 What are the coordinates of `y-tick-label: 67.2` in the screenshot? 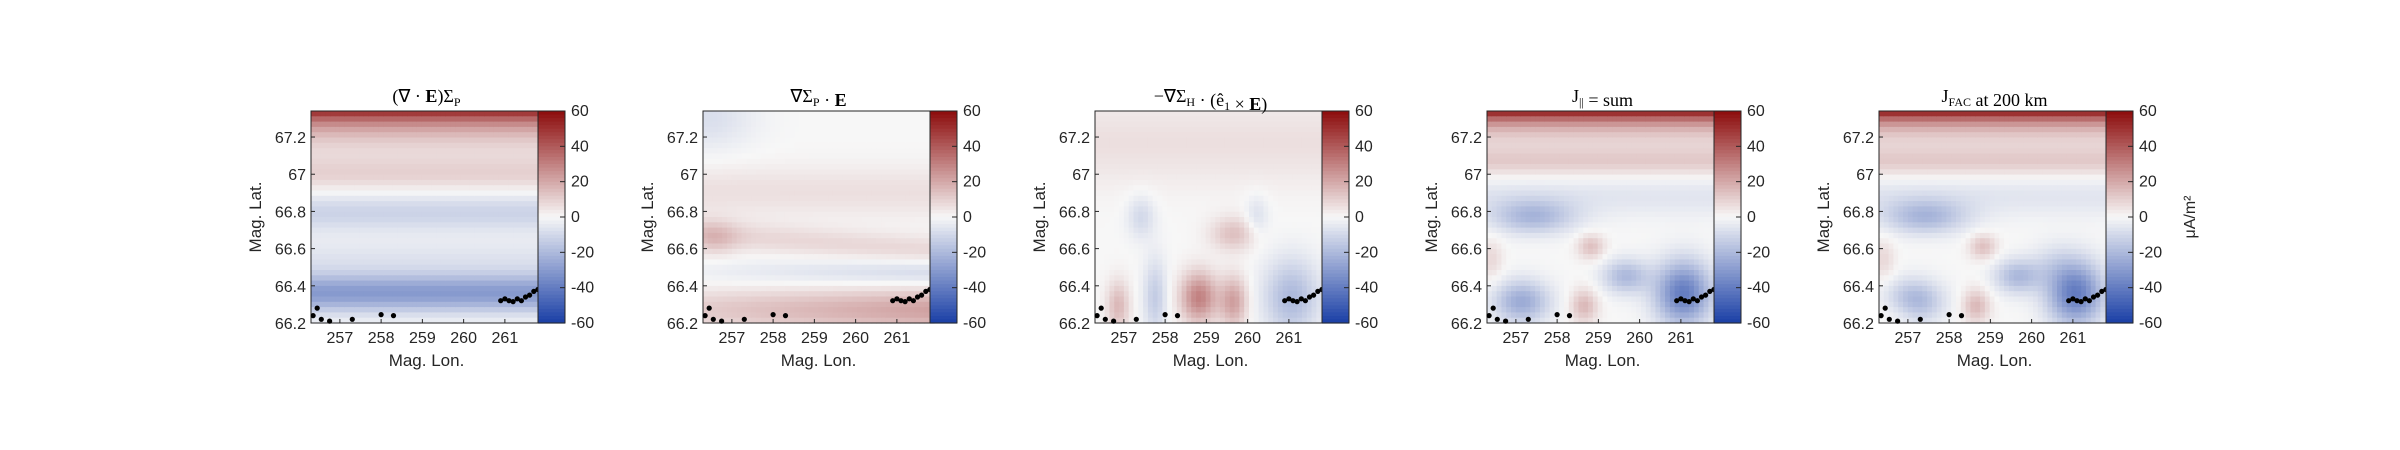 It's located at (290, 138).